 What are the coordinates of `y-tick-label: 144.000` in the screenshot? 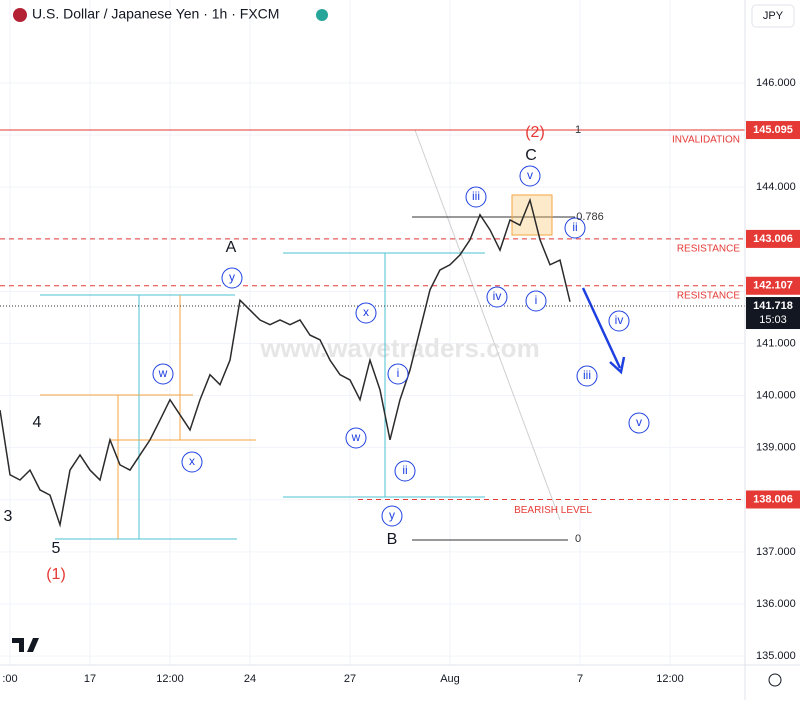 It's located at (776, 187).